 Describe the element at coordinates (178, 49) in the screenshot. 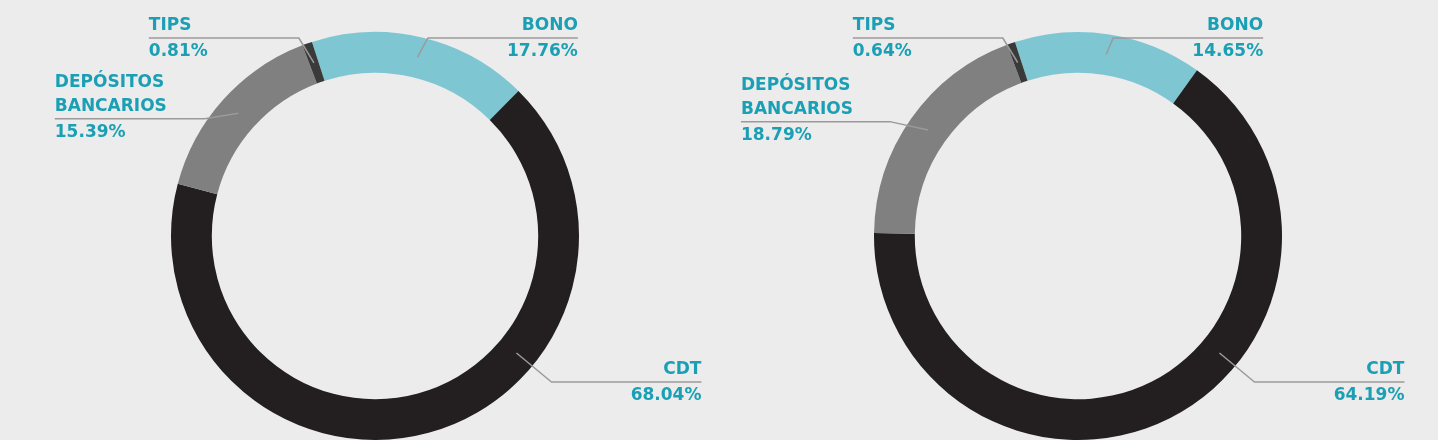

I see `data-label: 0.81%` at that location.